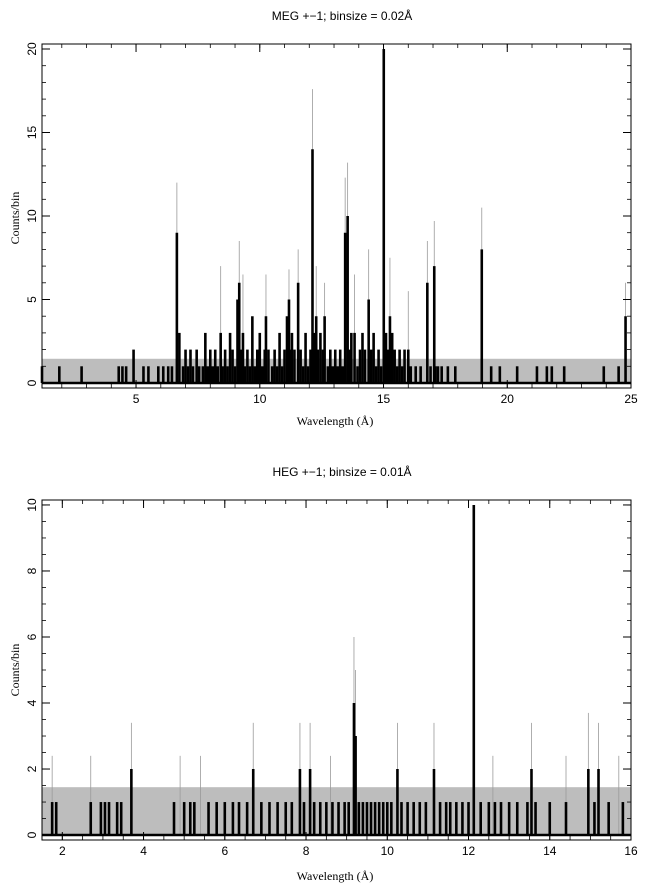 This screenshot has height=891, width=649. I want to click on heg-x-axis-label: Wavelength (Å), so click(335, 876).